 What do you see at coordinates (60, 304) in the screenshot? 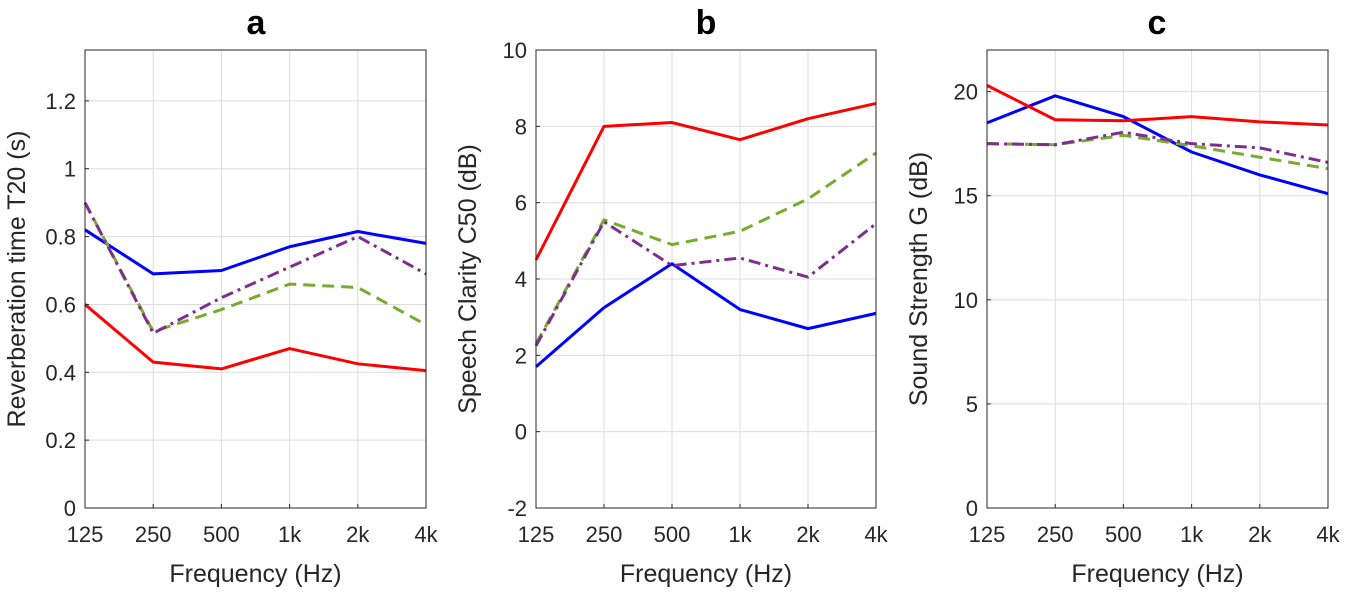
I see `y-tick-label: 0.6` at bounding box center [60, 304].